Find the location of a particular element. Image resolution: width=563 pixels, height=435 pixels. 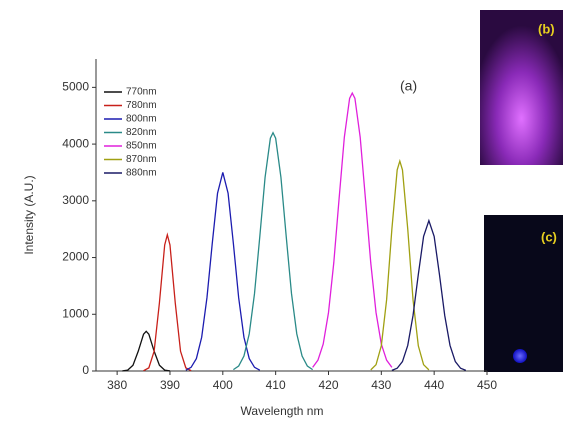

legend-label: 800nm is located at coordinates (141, 119).